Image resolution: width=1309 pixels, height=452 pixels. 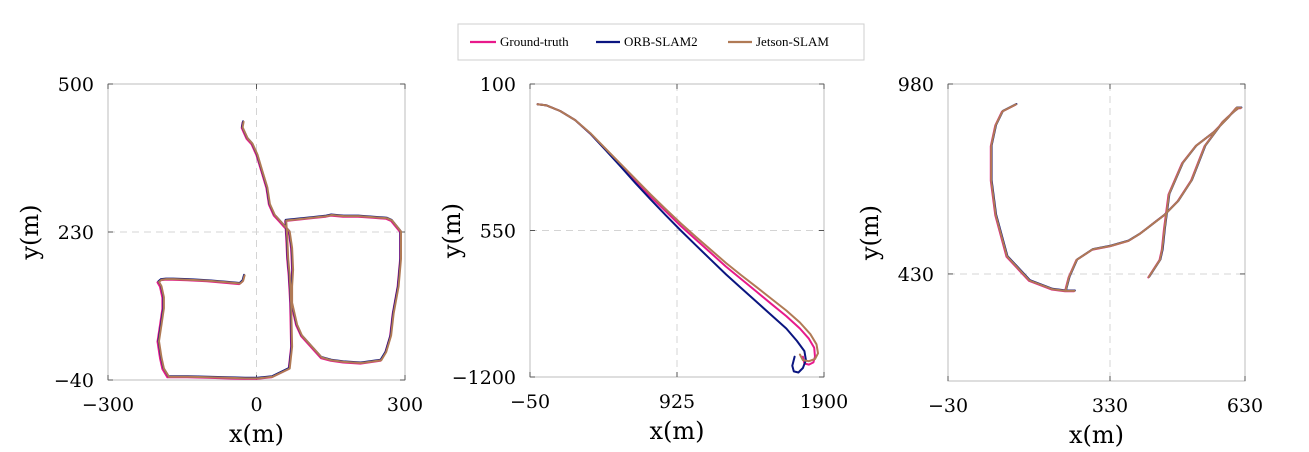 I want to click on legend-entry-orb-slam2: ORB-SLAM2, so click(x=647, y=41).